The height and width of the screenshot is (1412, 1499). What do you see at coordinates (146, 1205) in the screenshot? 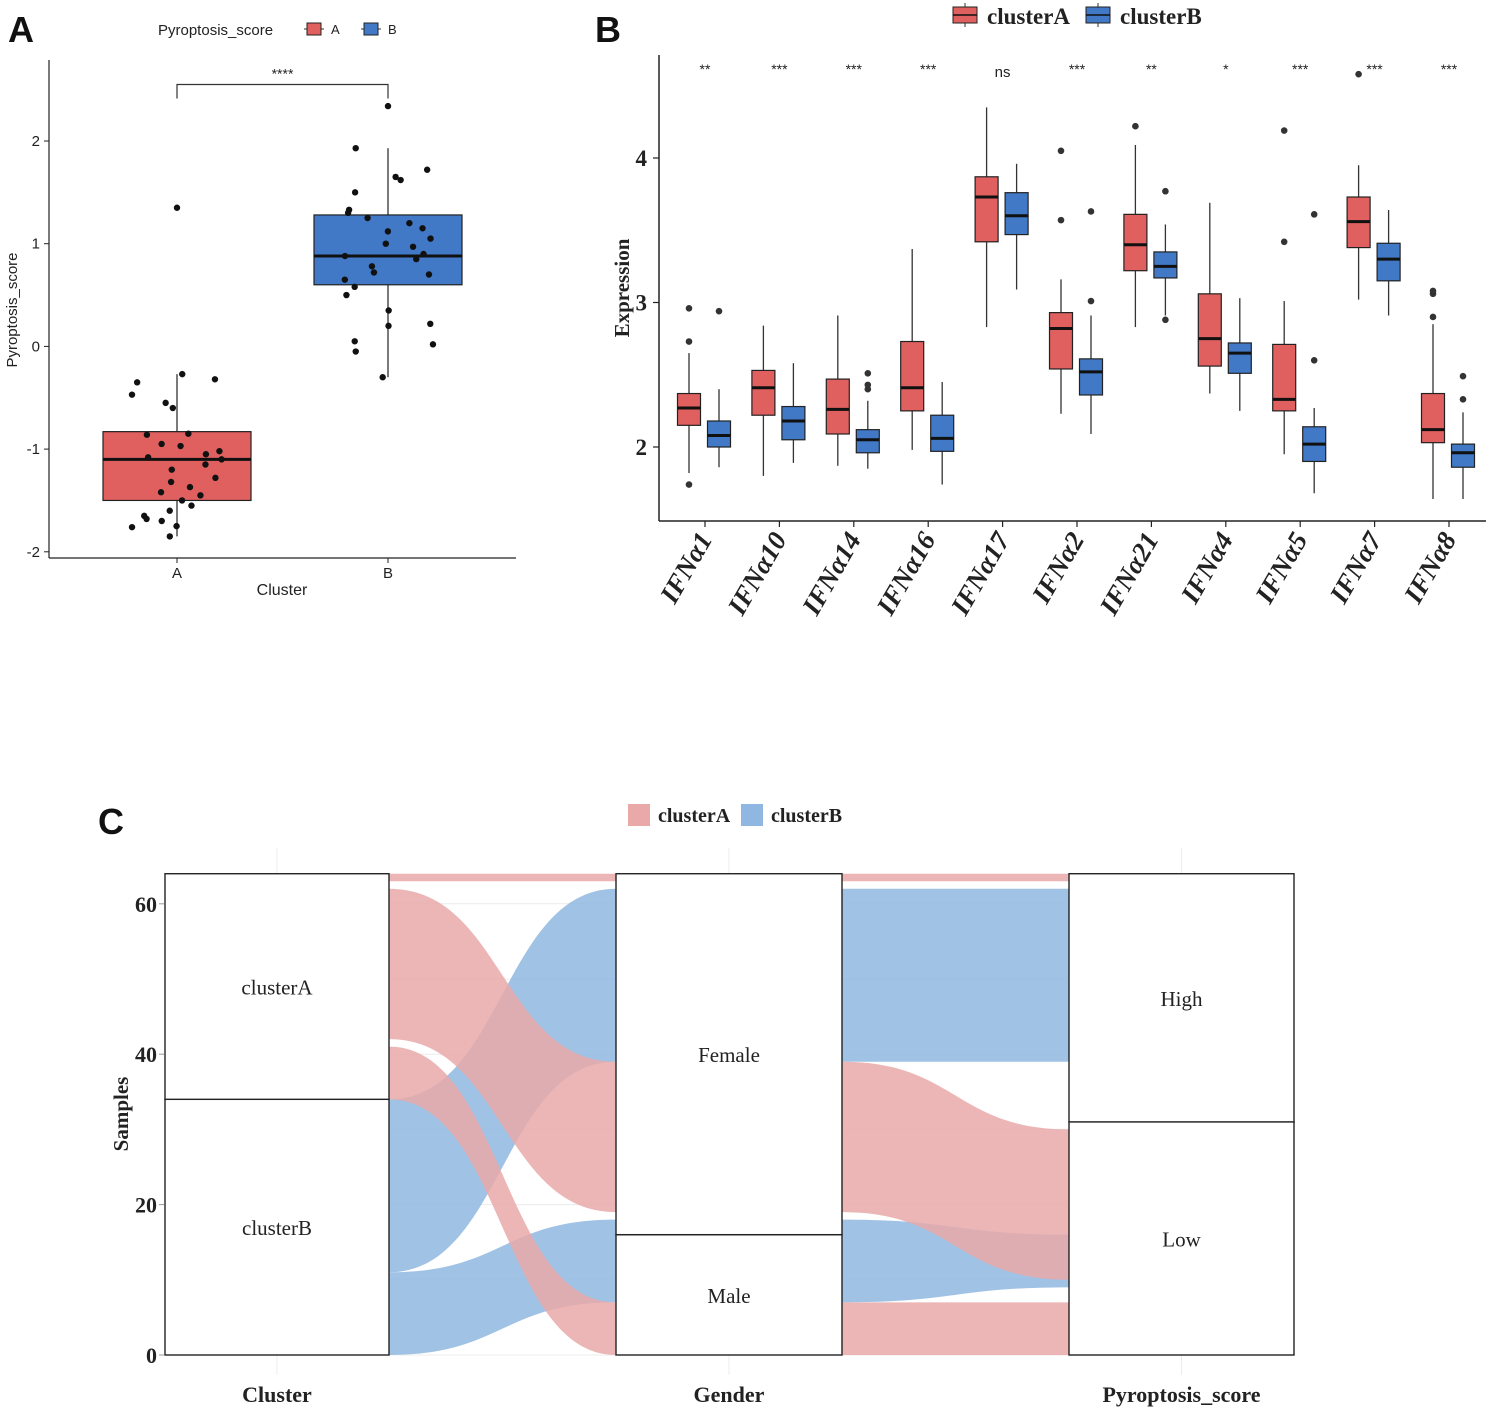
I see `y-tick-label: 20` at bounding box center [146, 1205].